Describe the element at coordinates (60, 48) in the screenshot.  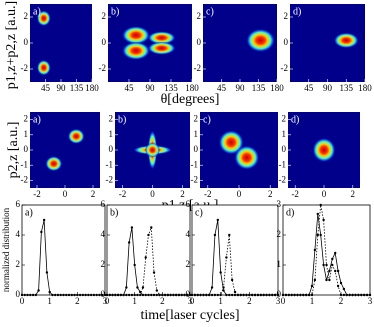
I see `panel: 45 90 135 180 -2 0 2 a)` at that location.